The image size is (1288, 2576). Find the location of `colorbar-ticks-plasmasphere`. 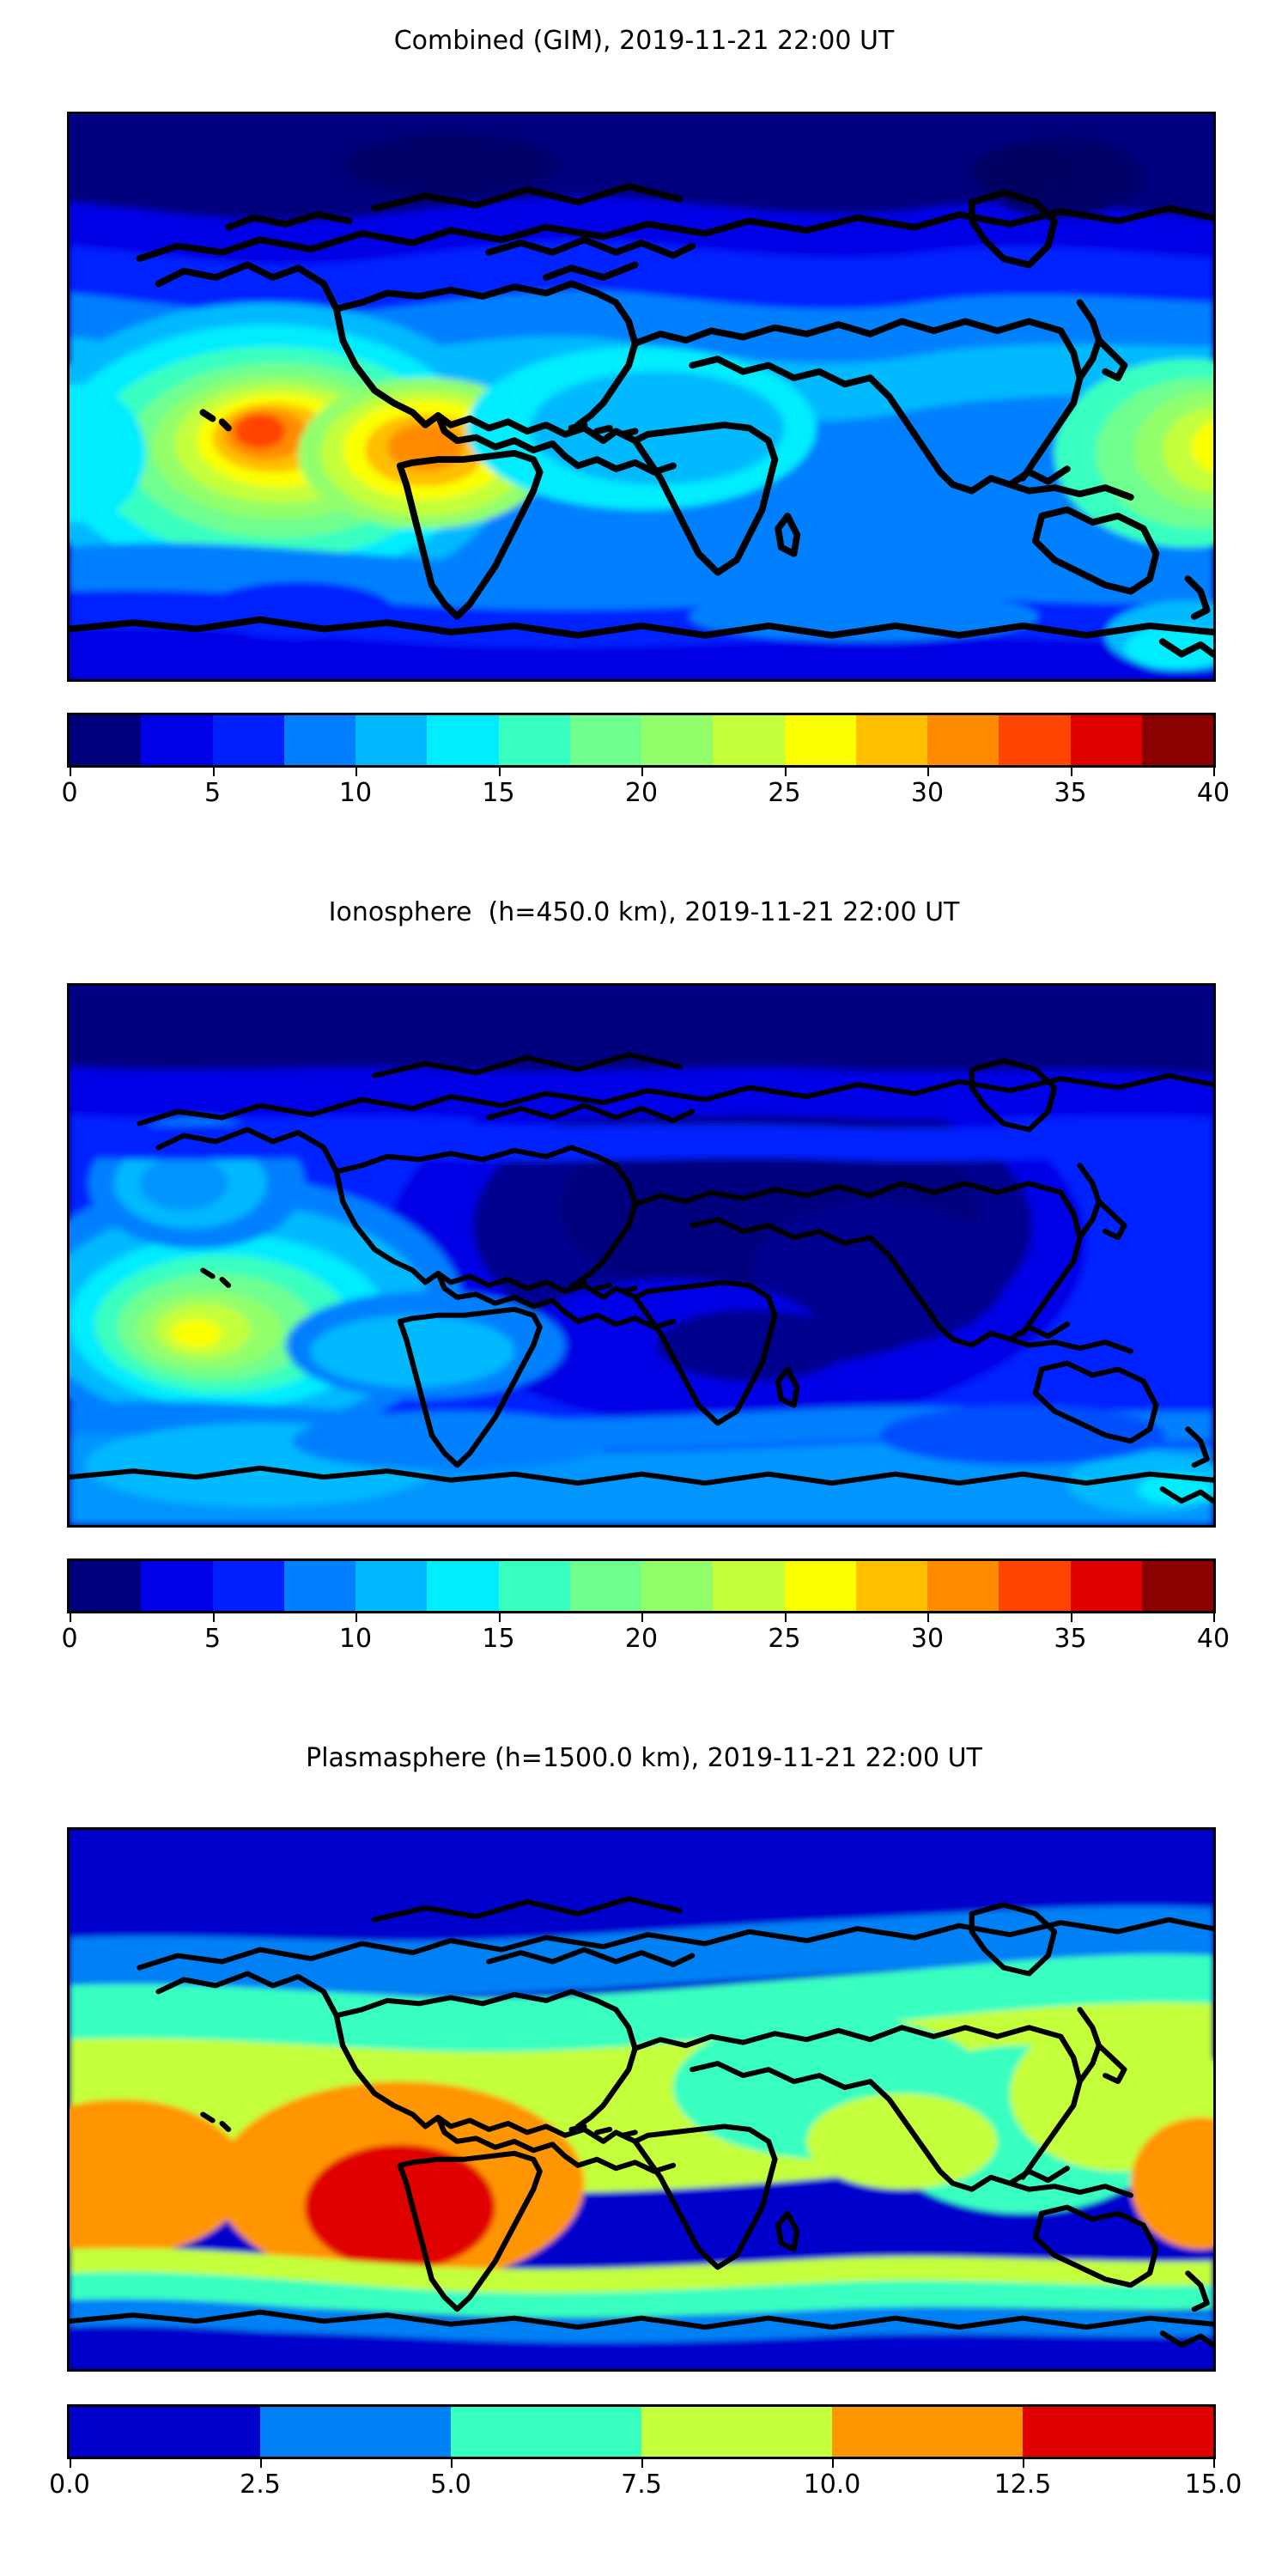

colorbar-ticks-plasmasphere is located at coordinates (642, 2463).